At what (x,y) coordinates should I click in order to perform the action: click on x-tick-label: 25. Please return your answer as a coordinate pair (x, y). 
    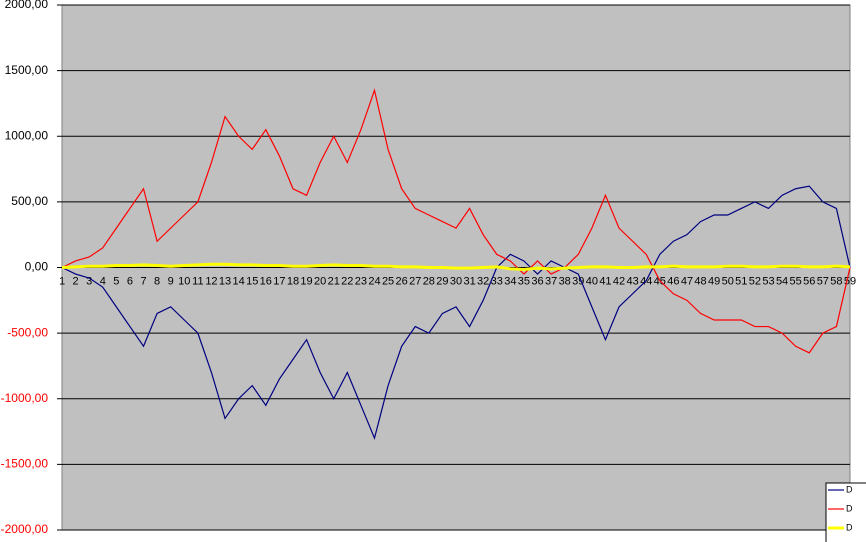
    Looking at the image, I should click on (388, 281).